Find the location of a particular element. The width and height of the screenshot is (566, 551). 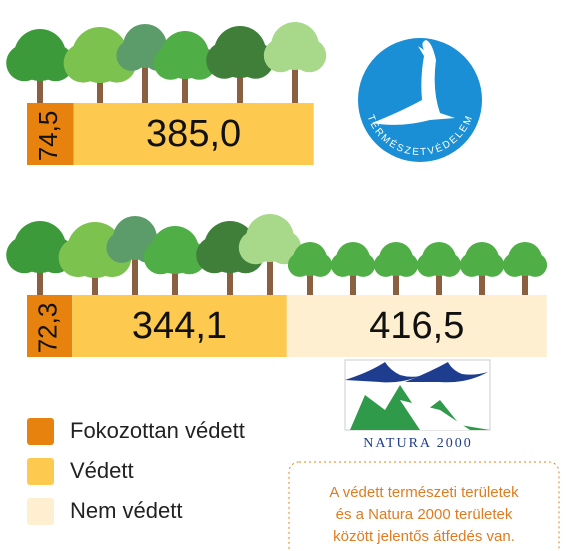

legend-label: Fokozottan védett is located at coordinates (157, 430).